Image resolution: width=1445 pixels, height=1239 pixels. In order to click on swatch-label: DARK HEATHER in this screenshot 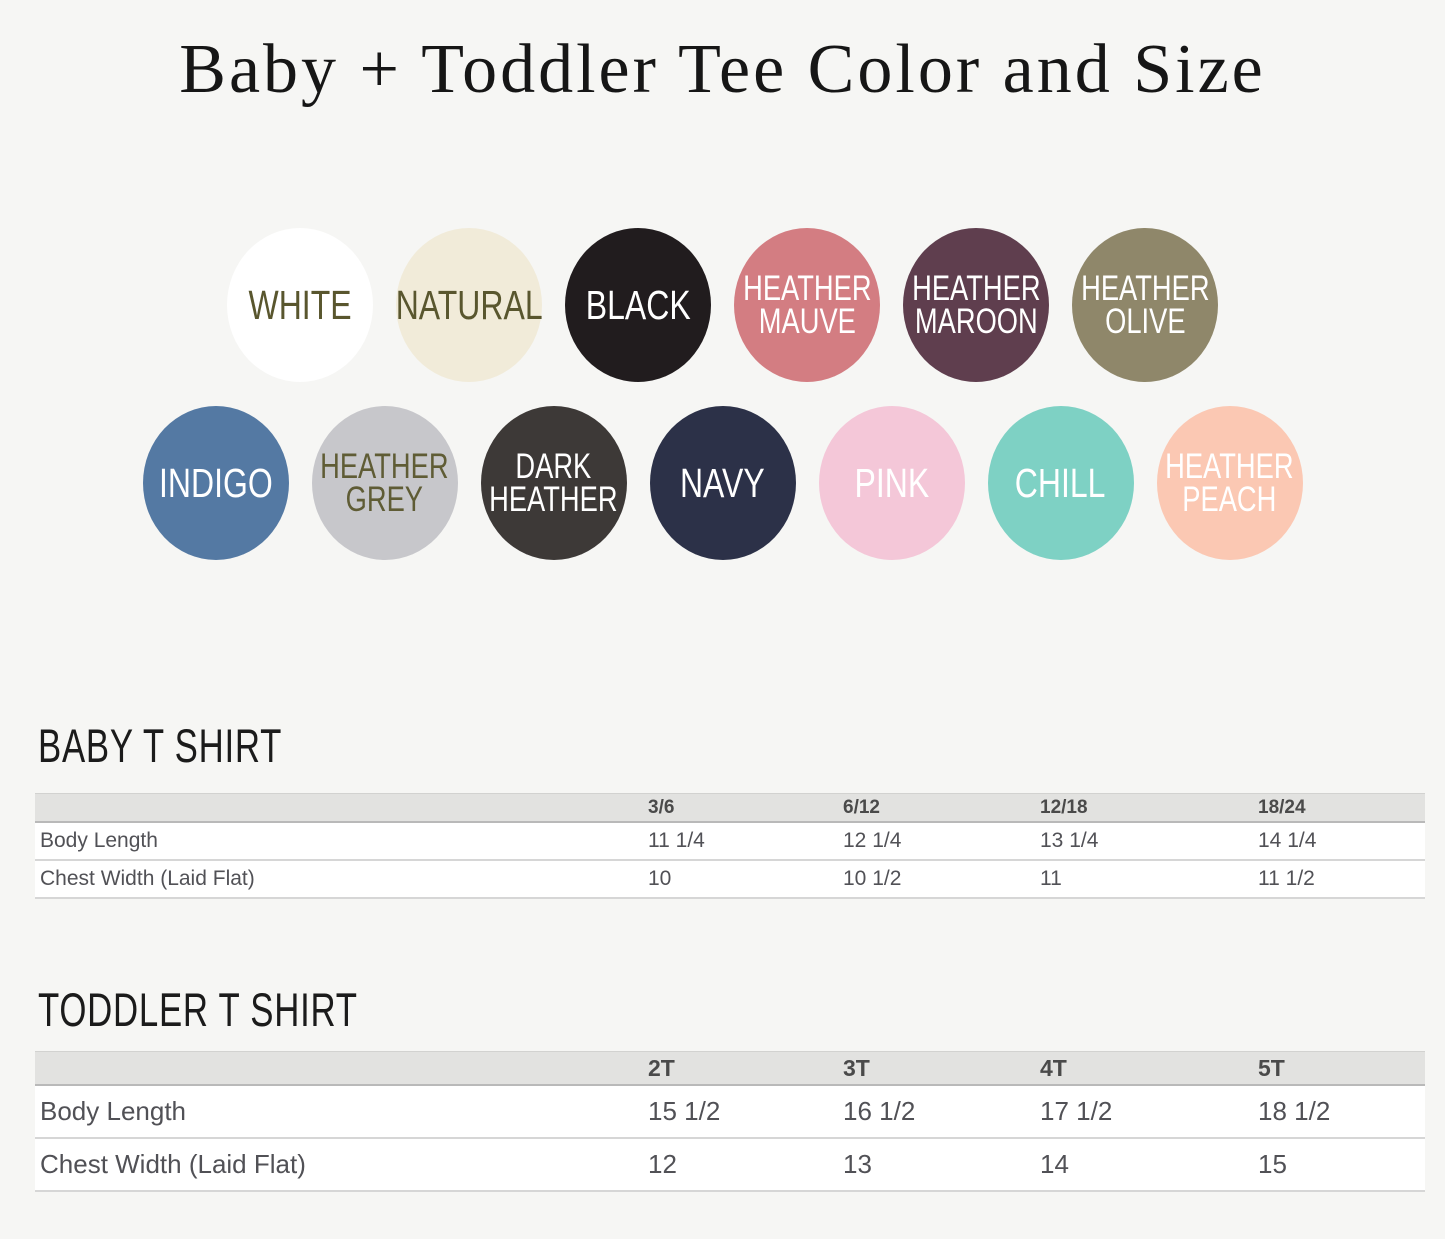, I will do `click(553, 482)`.